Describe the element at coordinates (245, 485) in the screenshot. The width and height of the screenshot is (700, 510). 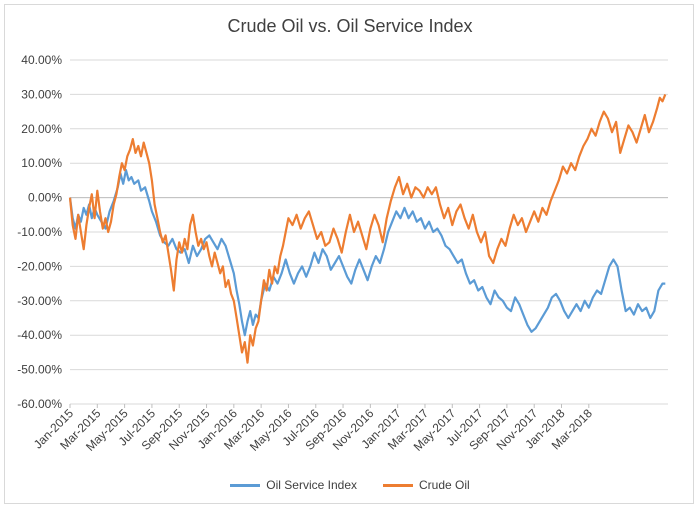
I see `legend-swatch-oil-service-index` at that location.